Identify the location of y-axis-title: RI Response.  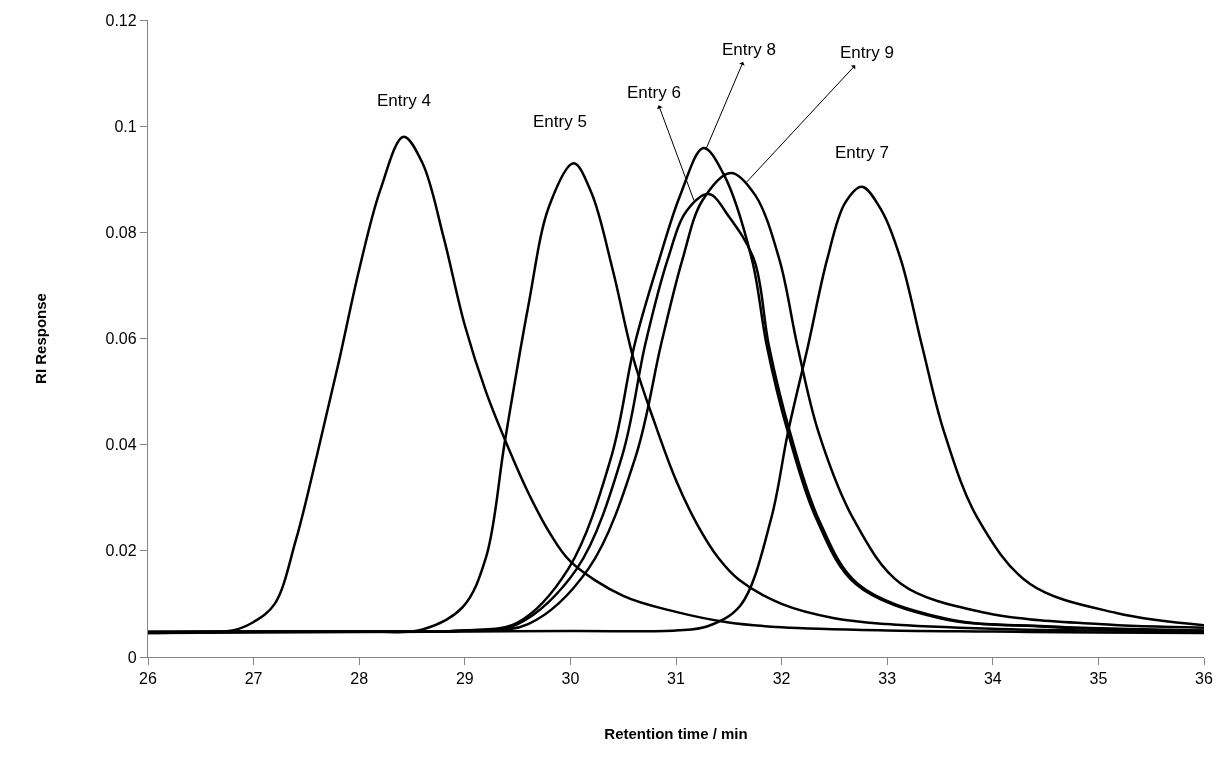
(40, 338).